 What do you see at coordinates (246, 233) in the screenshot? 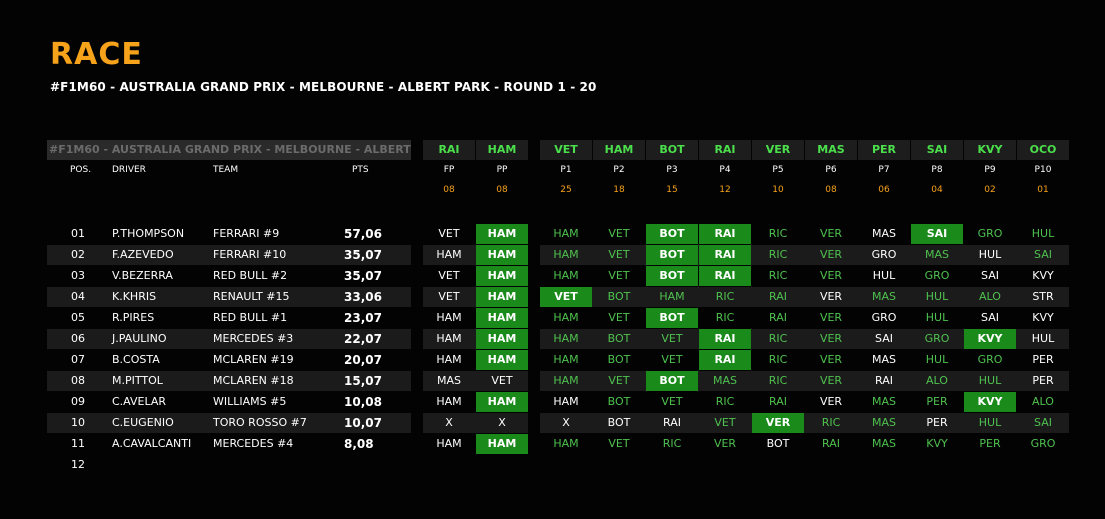
I see `row-team: FERRARI #9` at bounding box center [246, 233].